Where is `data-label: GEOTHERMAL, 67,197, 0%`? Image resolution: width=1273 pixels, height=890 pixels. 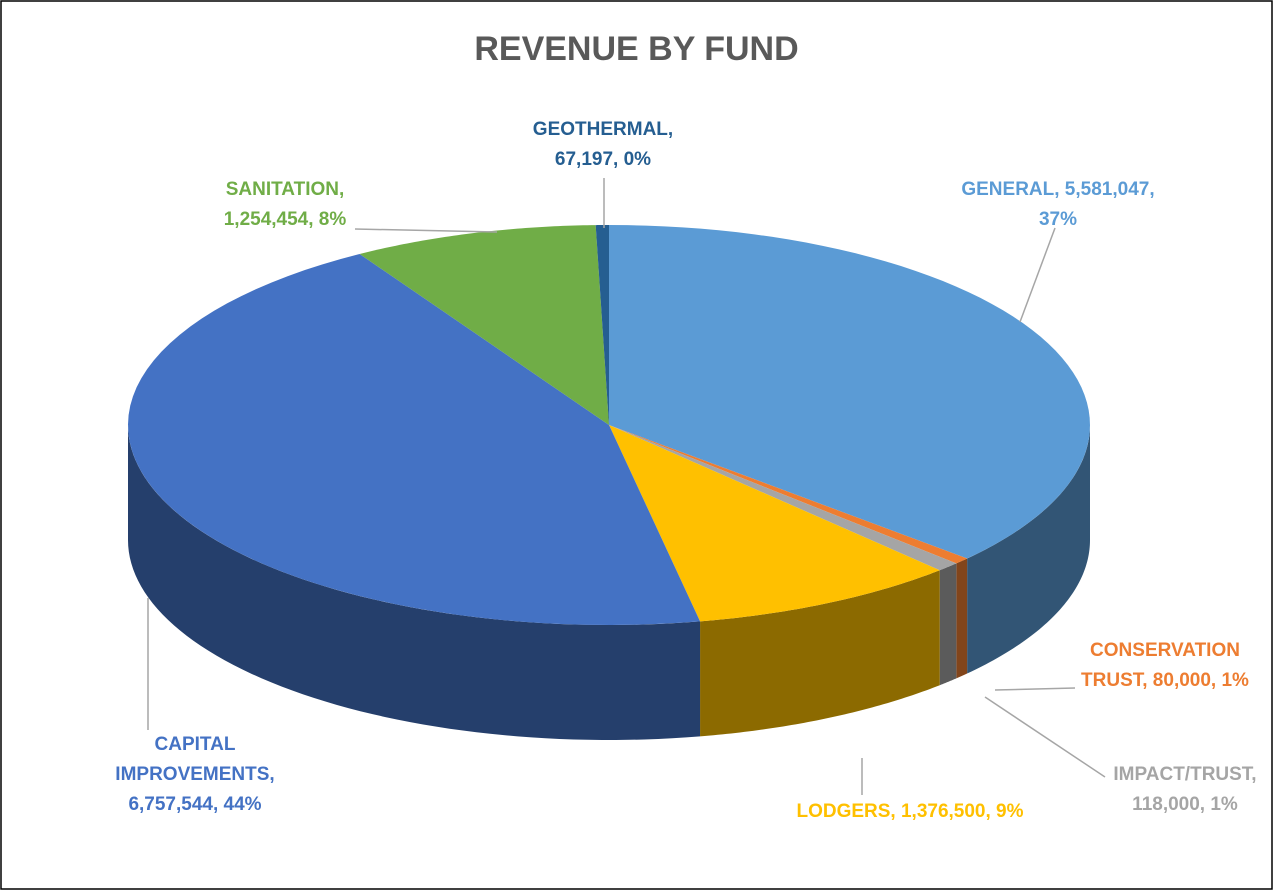
data-label: GEOTHERMAL, 67,197, 0% is located at coordinates (603, 144).